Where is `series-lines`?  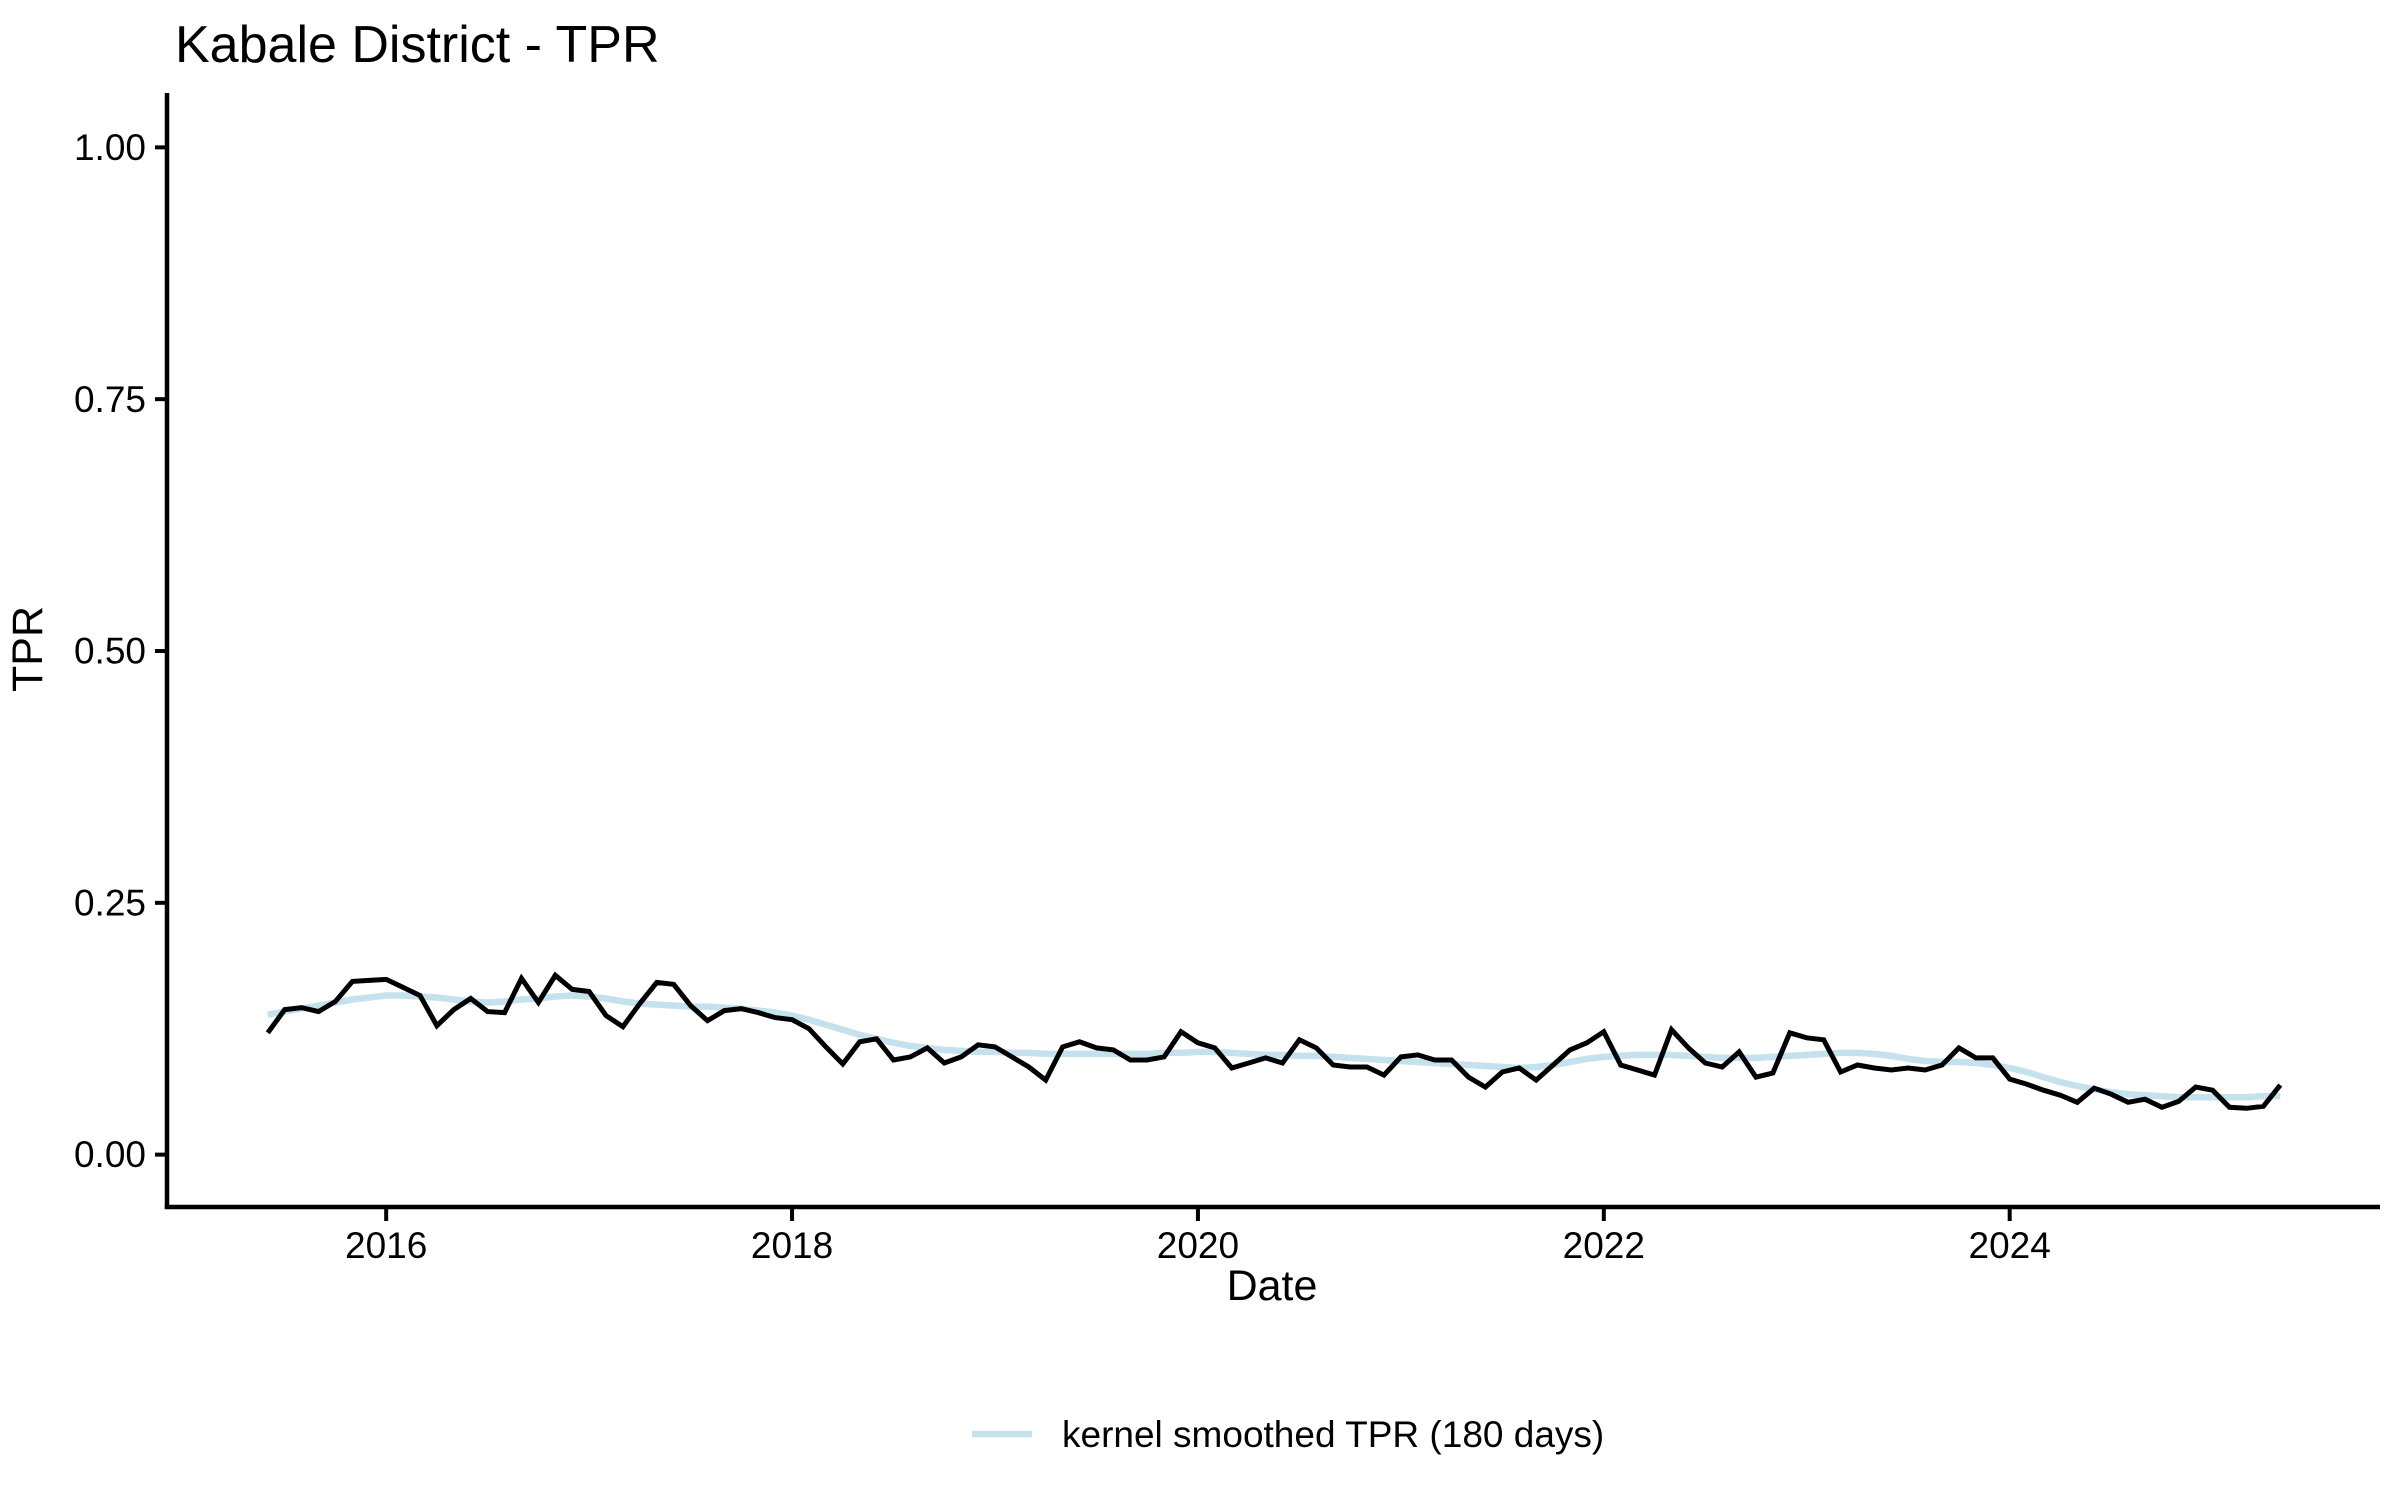
series-lines is located at coordinates (1274, 1041).